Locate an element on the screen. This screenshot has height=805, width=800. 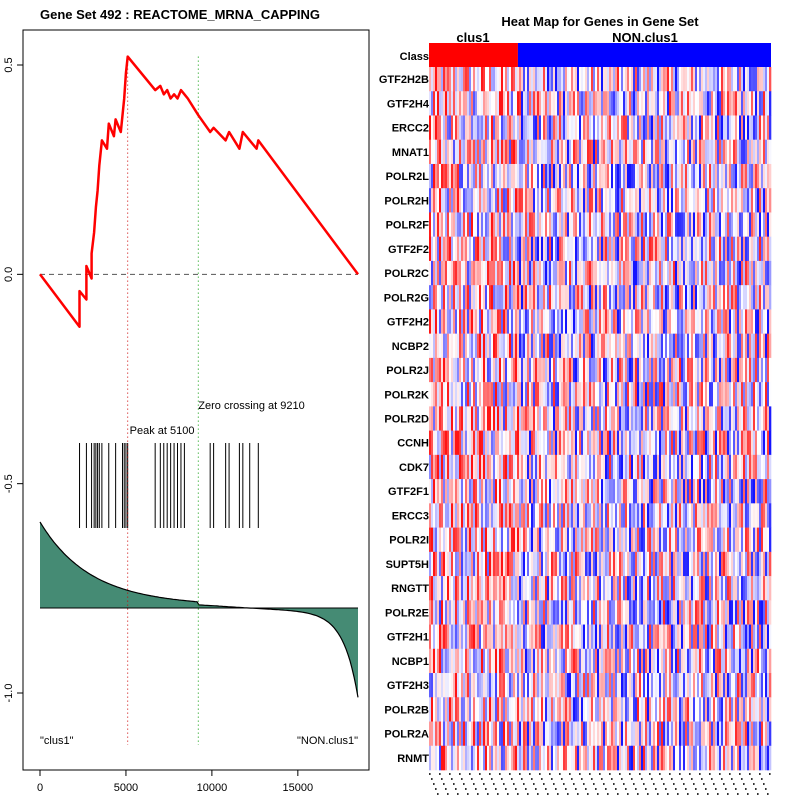
enrichment-score-line is located at coordinates (199, 192).